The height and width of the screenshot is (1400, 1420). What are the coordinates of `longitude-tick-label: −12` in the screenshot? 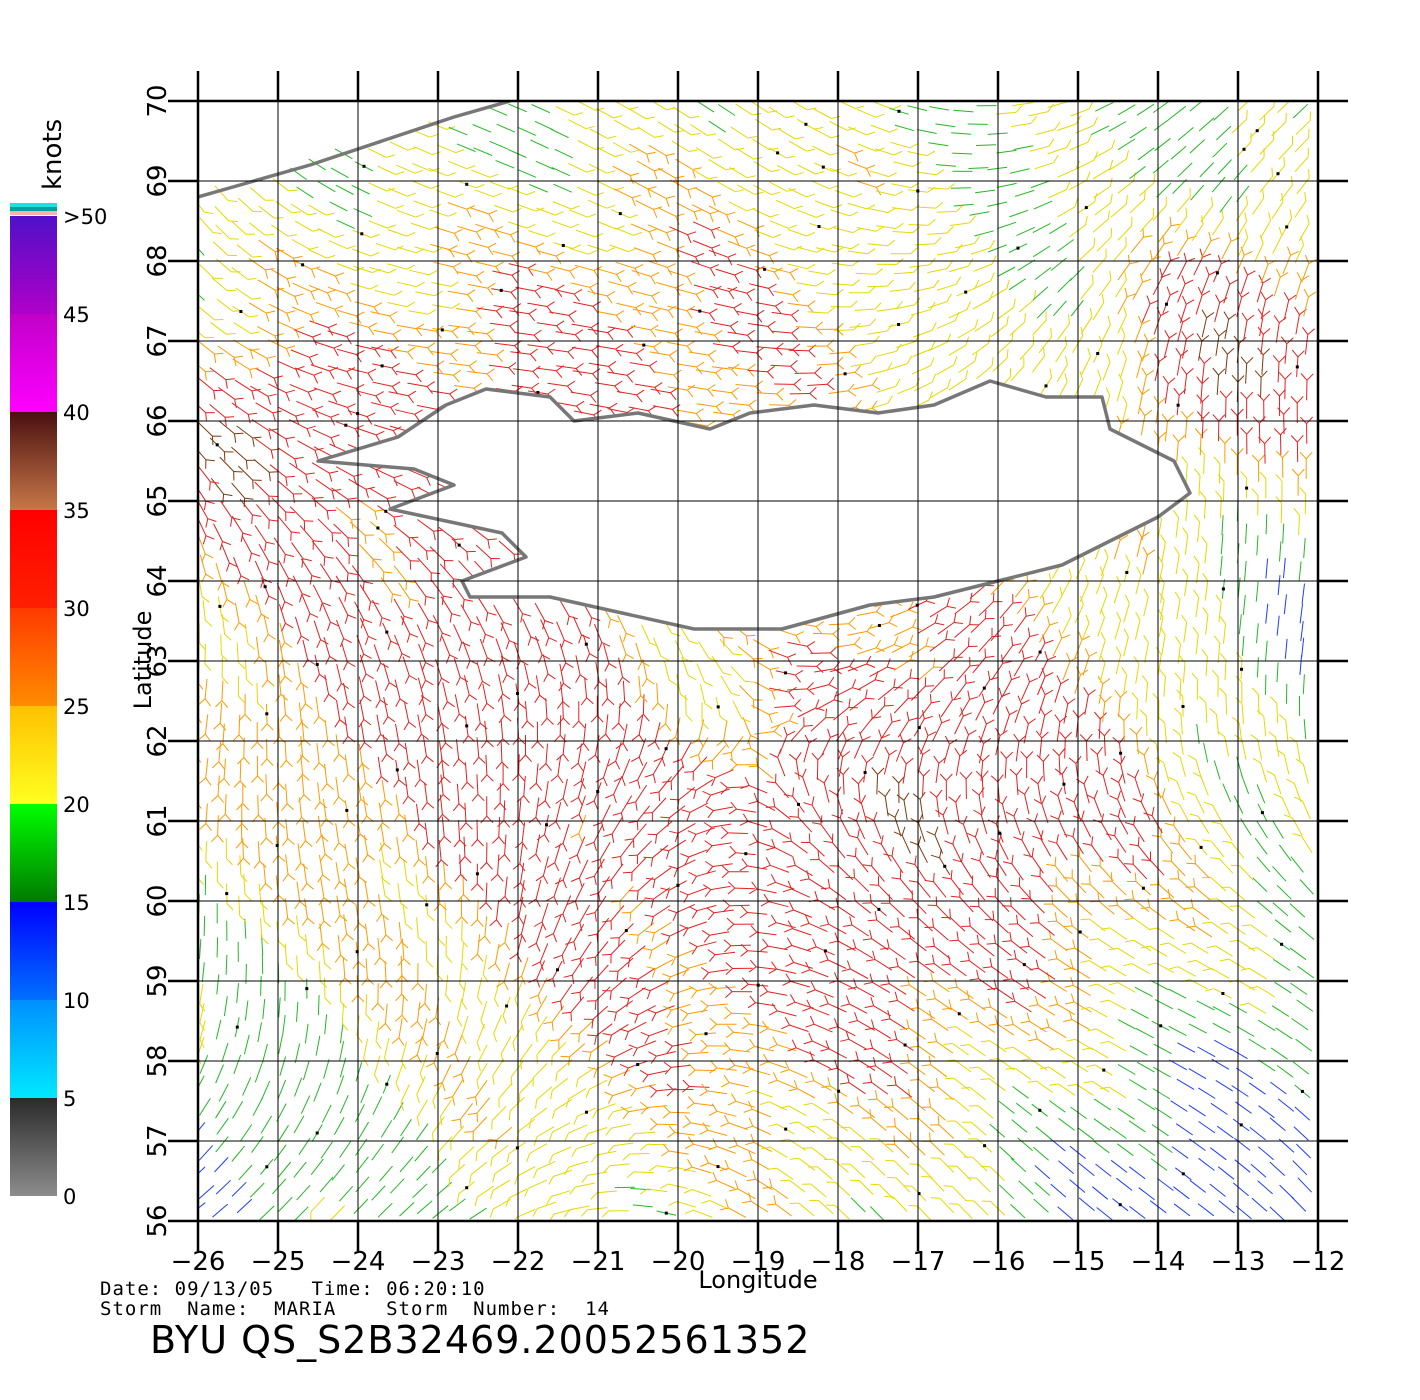 It's located at (1318, 1262).